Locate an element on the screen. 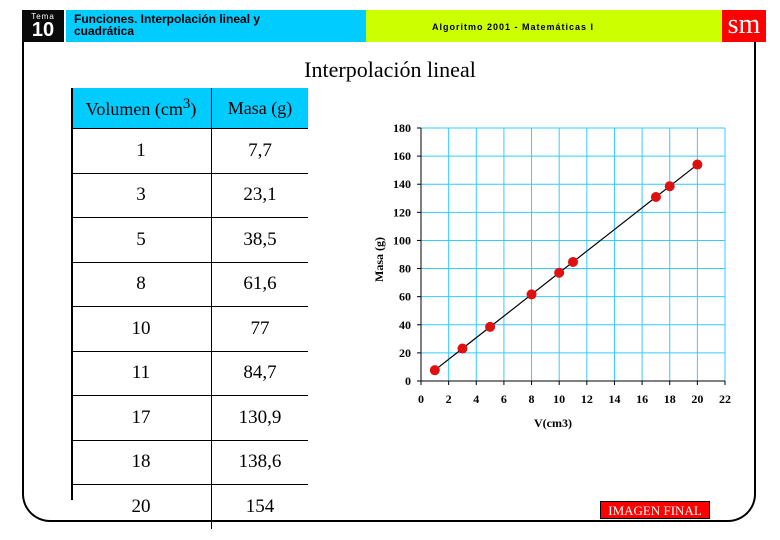 This screenshot has height=540, width=780. table-row: 3 23,1 is located at coordinates (189, 195).